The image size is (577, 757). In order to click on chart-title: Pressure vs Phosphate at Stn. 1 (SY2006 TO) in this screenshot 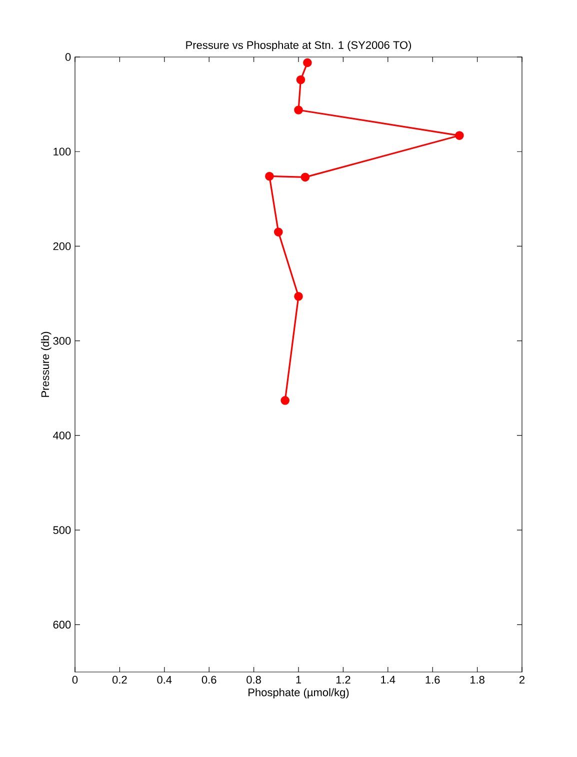, I will do `click(299, 46)`.